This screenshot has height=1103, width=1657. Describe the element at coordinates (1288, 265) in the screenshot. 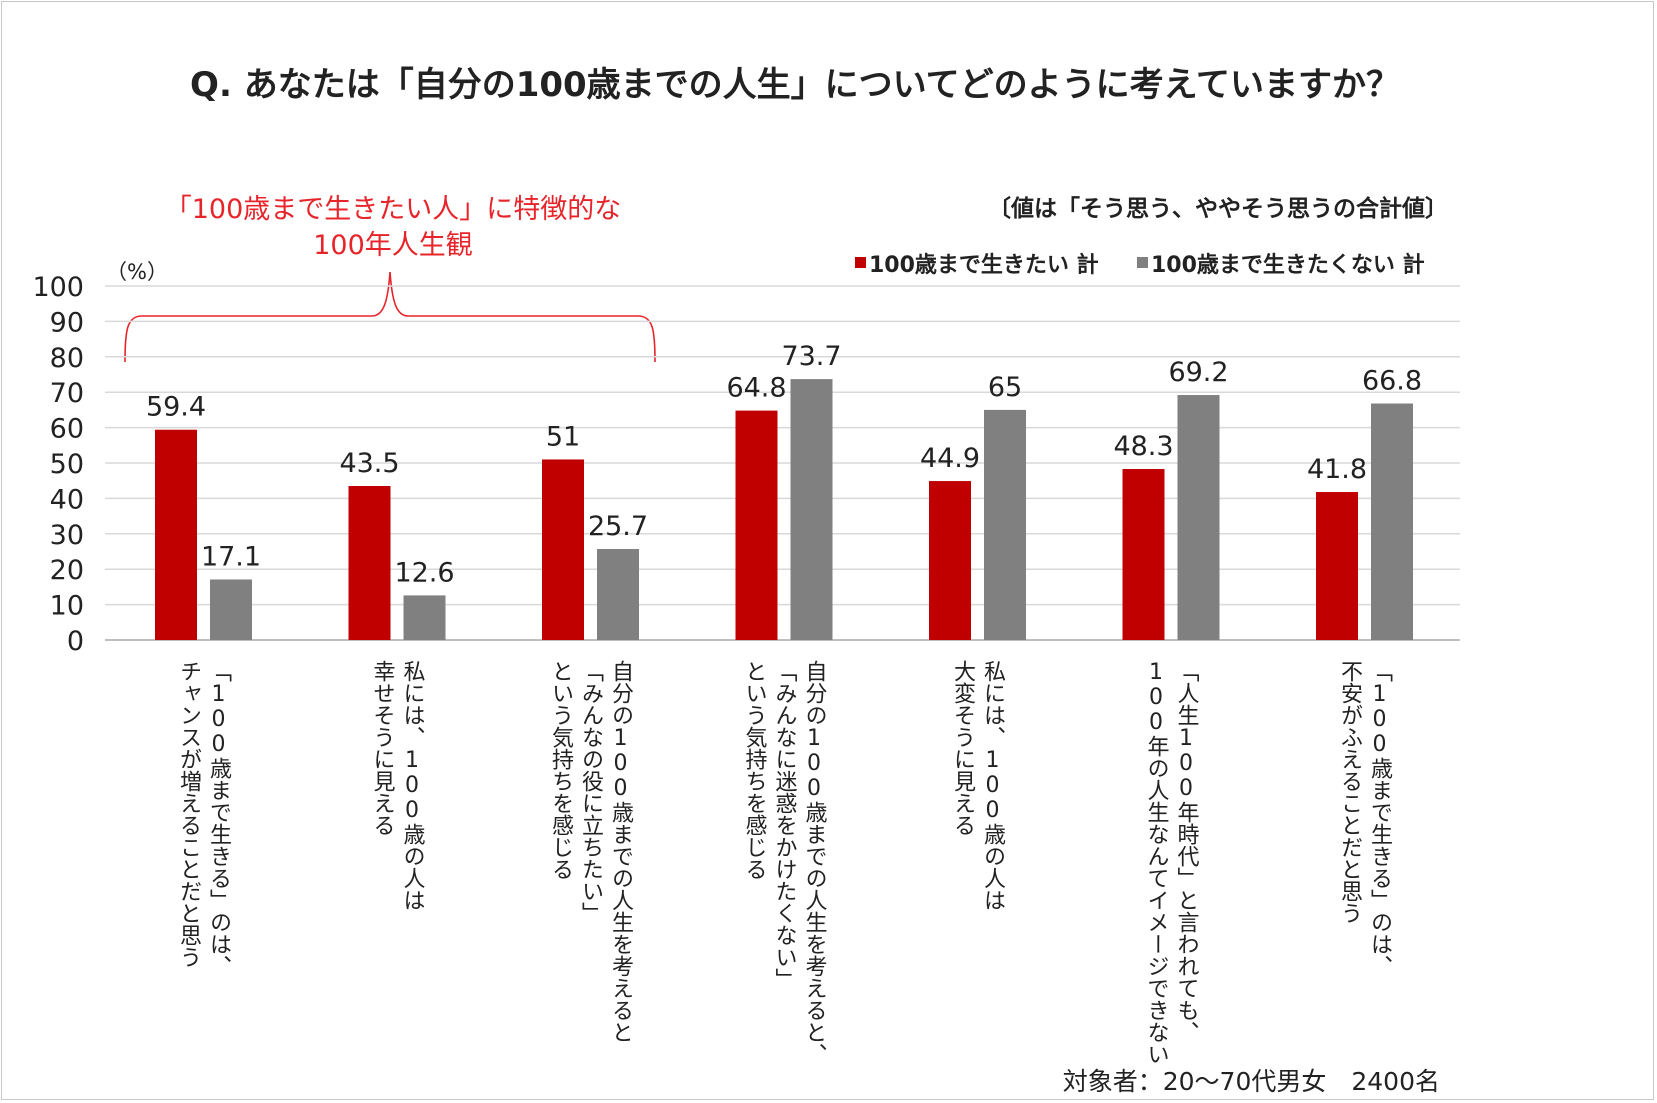

I see `legend-label-series-2: 100歳まで生きたくない 計` at that location.